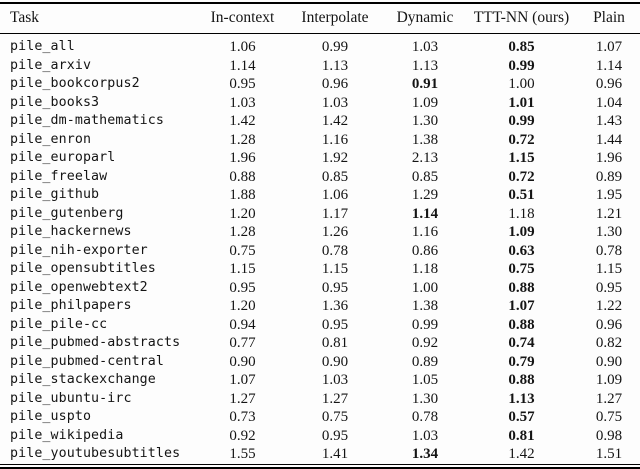 This screenshot has width=640, height=469. What do you see at coordinates (521, 47) in the screenshot?
I see `best-value-cell: 0.85` at bounding box center [521, 47].